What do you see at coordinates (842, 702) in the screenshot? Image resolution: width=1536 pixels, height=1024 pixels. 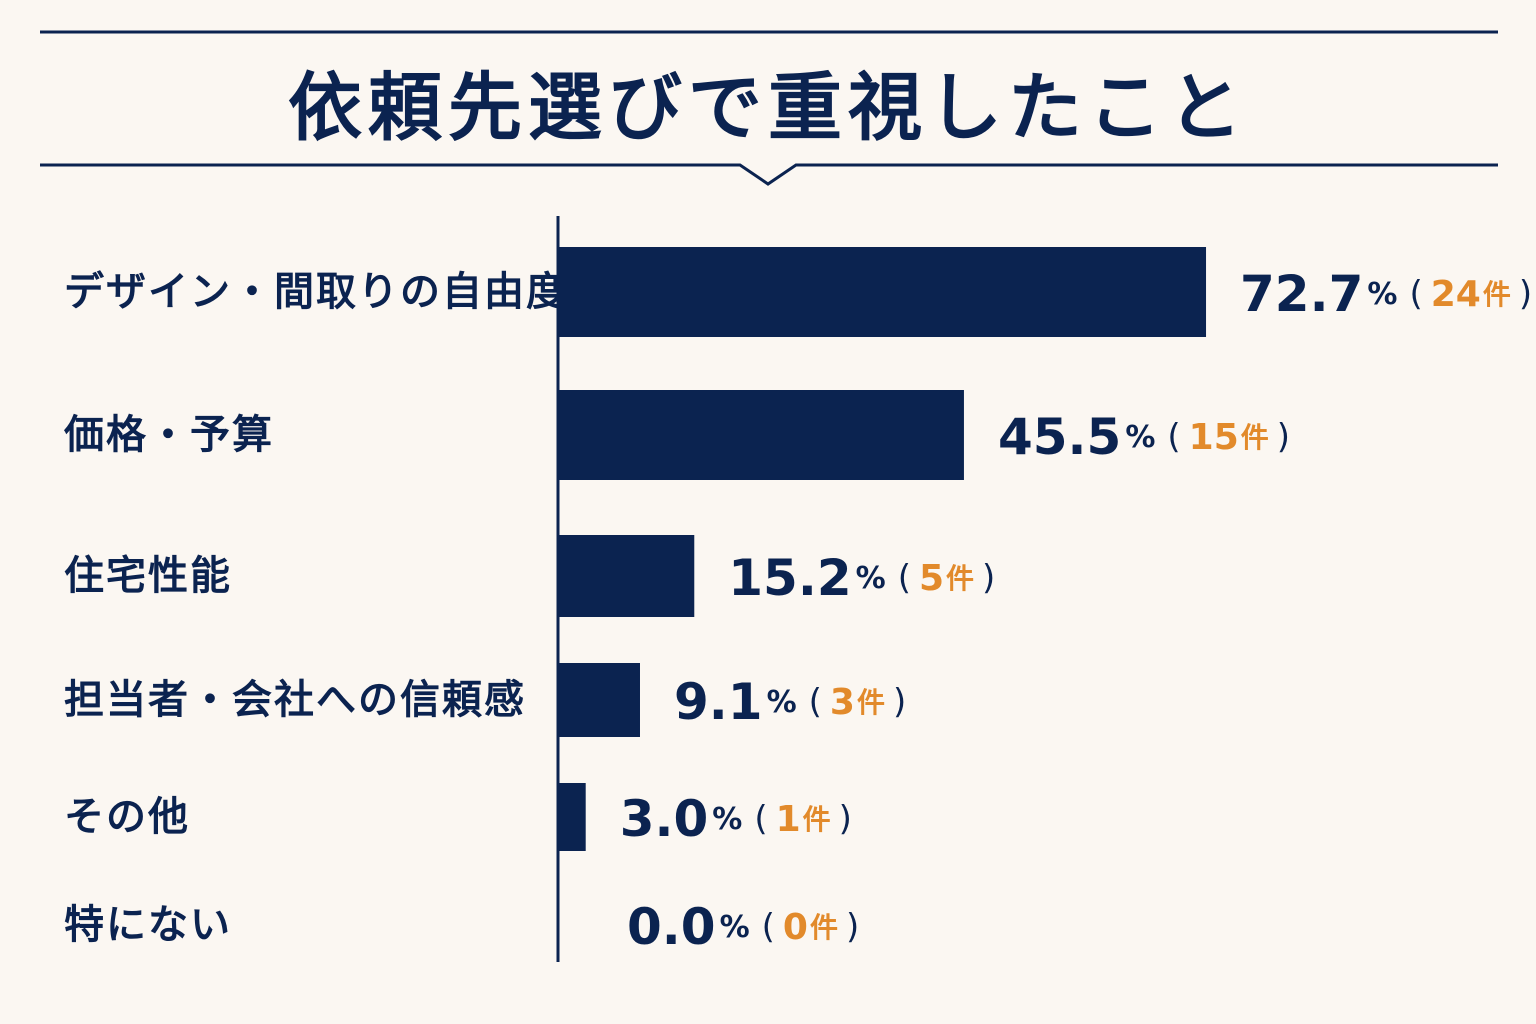 I see `data-label-count: 3` at bounding box center [842, 702].